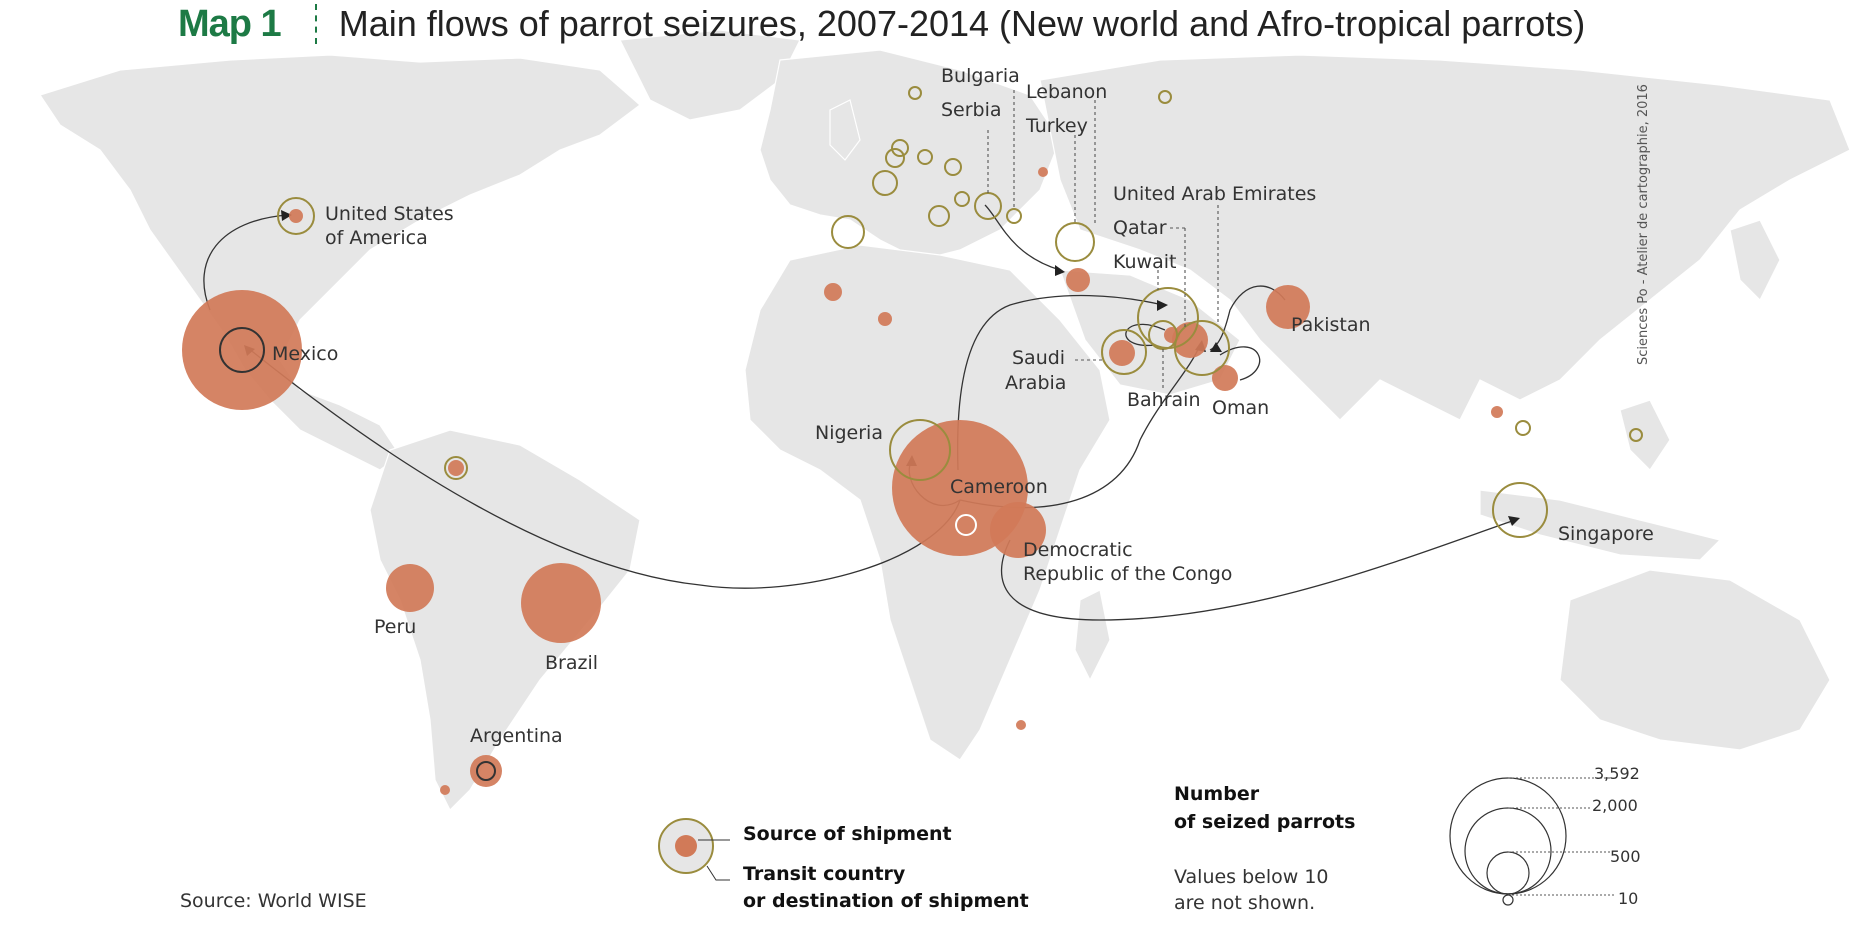 The image size is (1872, 940). Describe the element at coordinates (1056, 126) in the screenshot. I see `label-turkey: Turkey` at that location.